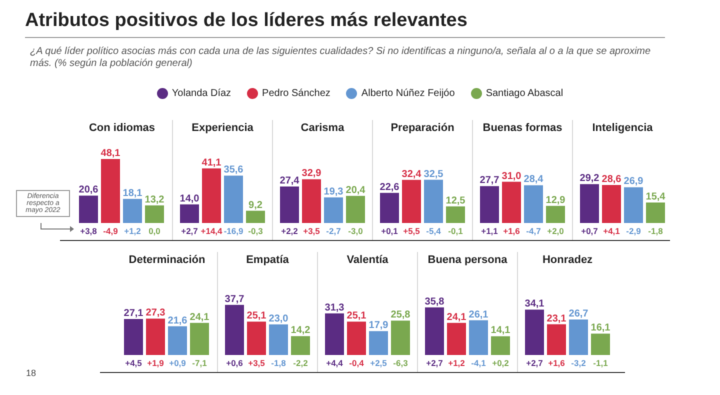 This screenshot has height=395, width=720. I want to click on data-label: 14,1, so click(500, 330).